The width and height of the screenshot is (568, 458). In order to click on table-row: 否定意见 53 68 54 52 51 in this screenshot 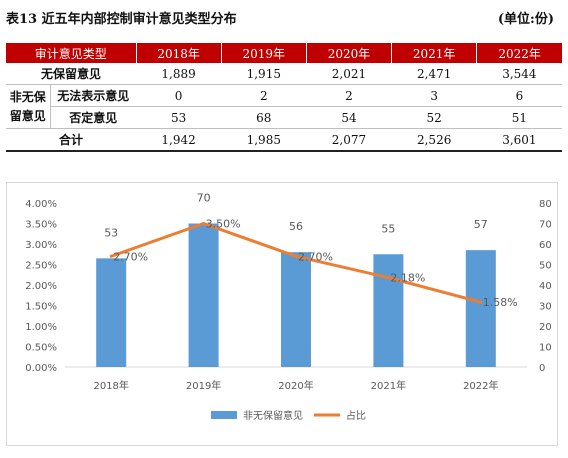, I will do `click(284, 117)`.